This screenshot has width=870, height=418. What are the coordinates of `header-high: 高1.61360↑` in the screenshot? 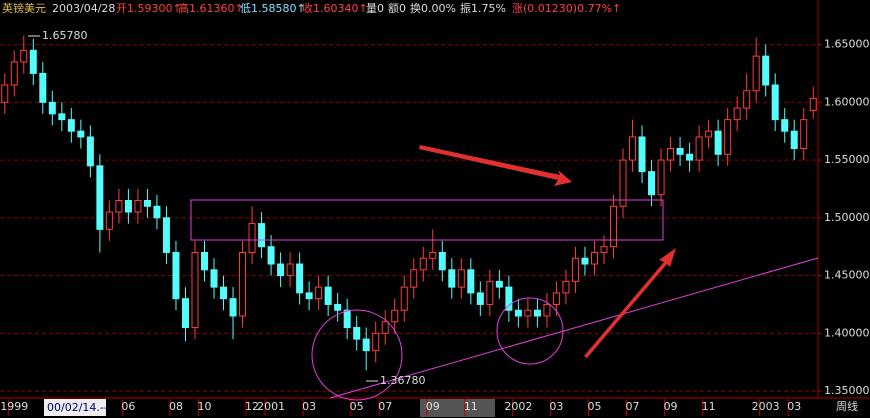 It's located at (211, 8).